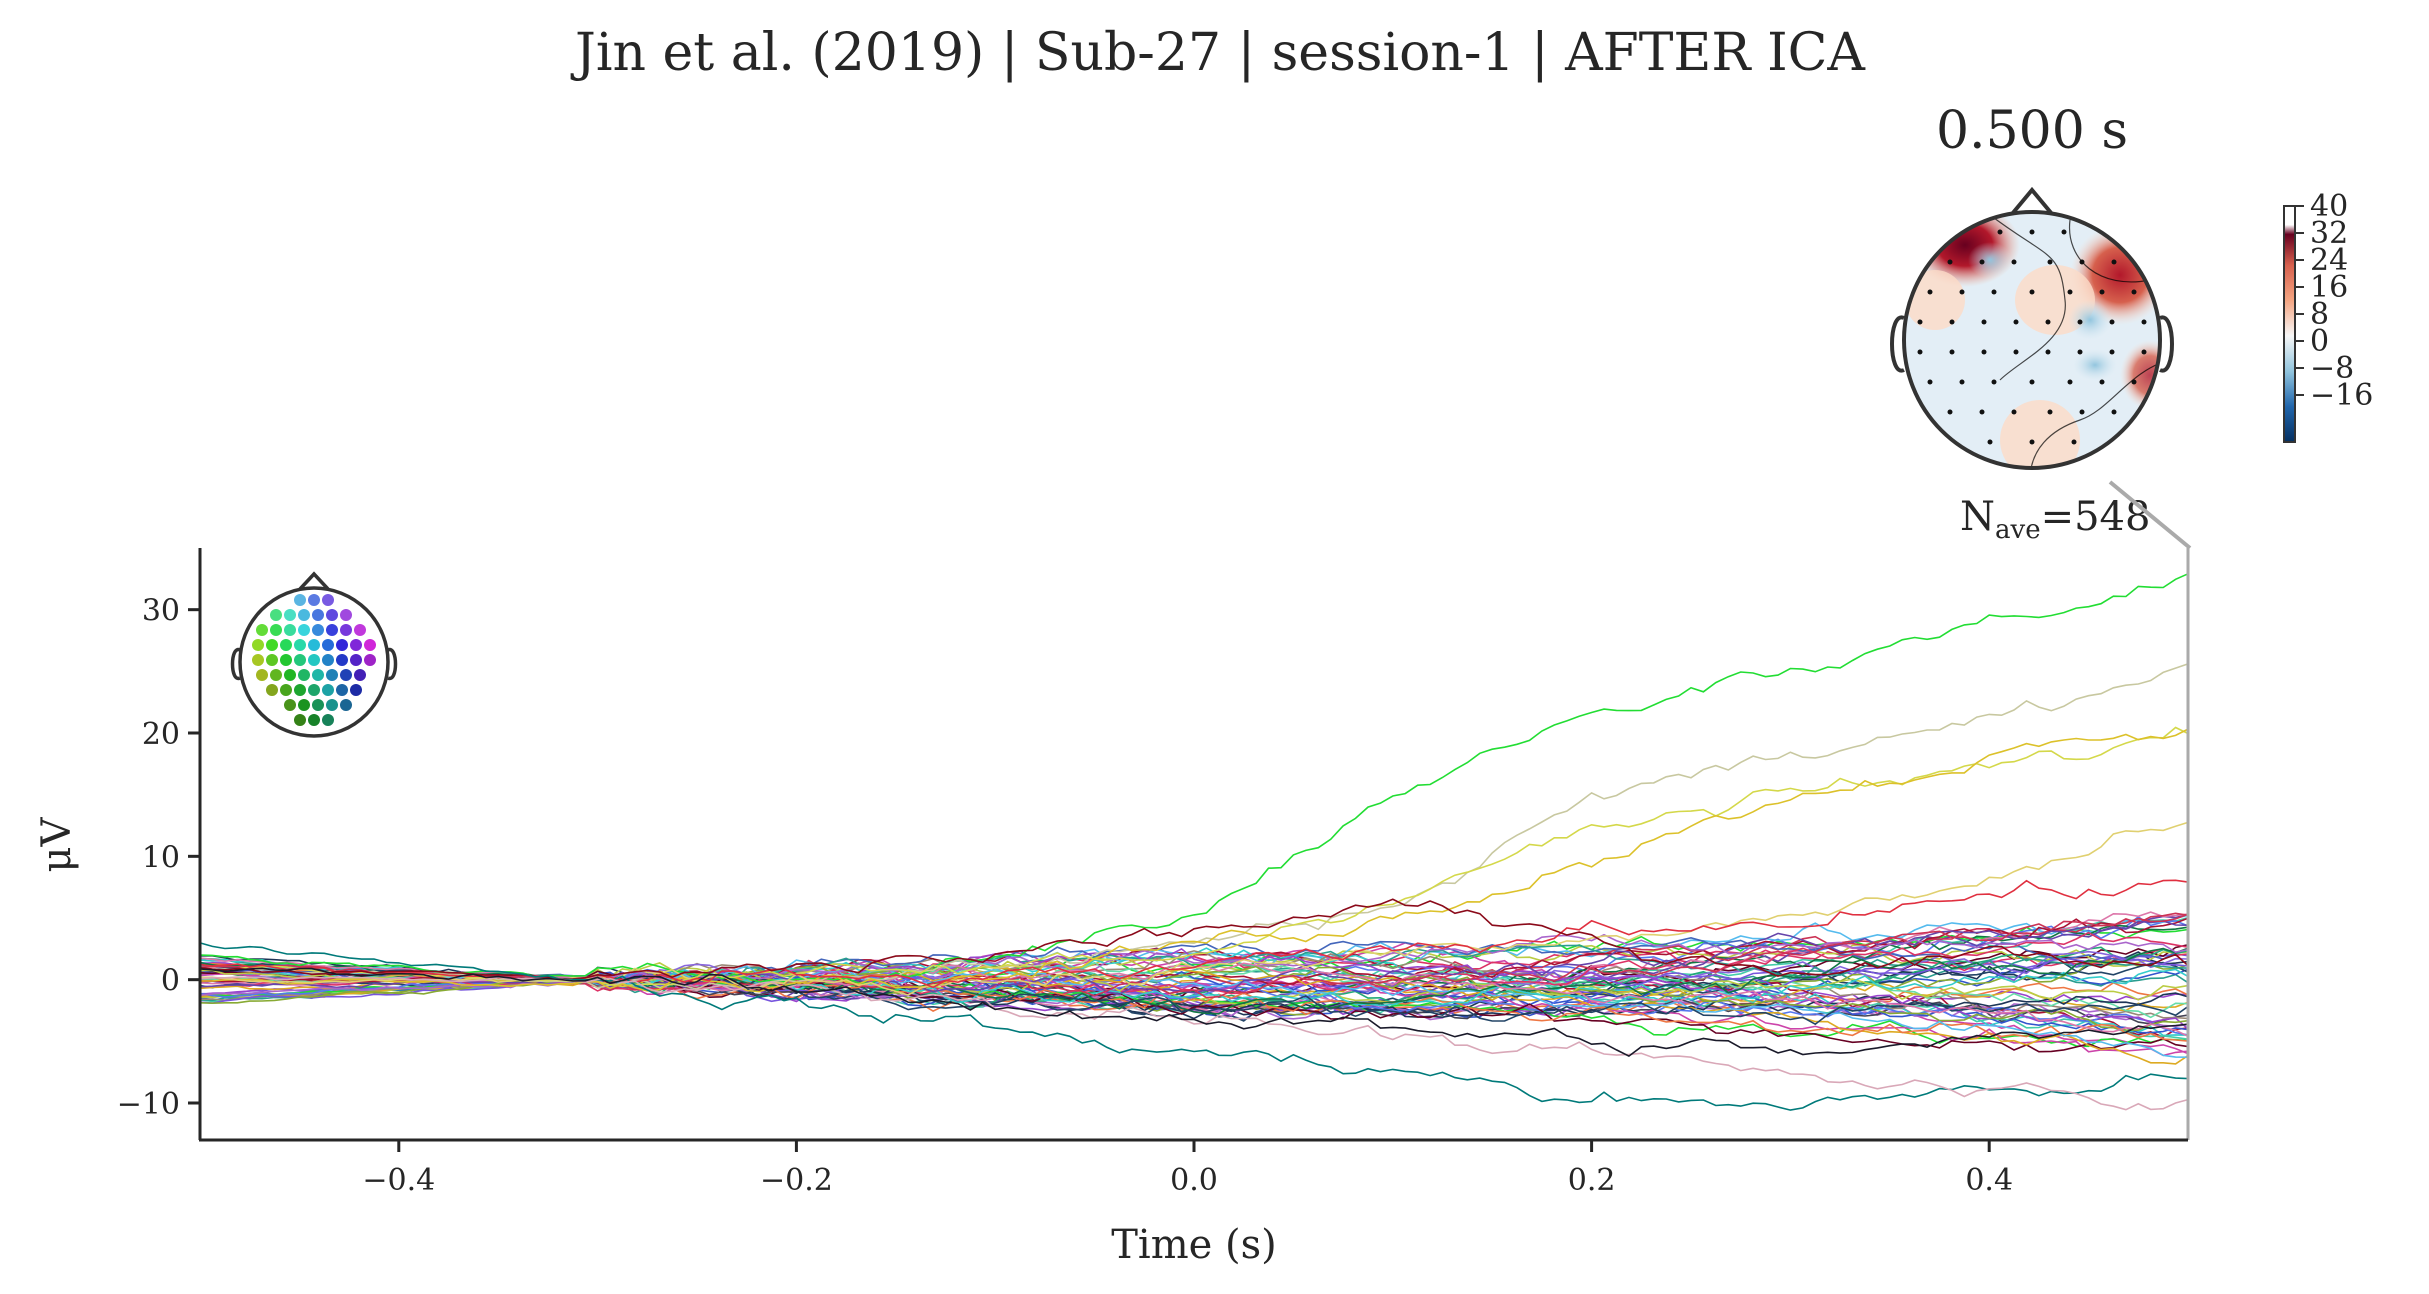 The height and width of the screenshot is (1294, 2429). Describe the element at coordinates (1187, 1169) in the screenshot. I see `x-ticks: −0.4 −0.2 0.0 0.2 0.4` at that location.